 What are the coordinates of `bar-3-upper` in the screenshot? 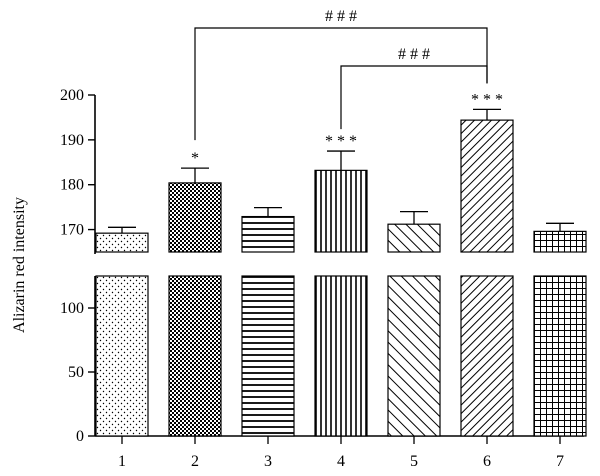 It's located at (268, 234).